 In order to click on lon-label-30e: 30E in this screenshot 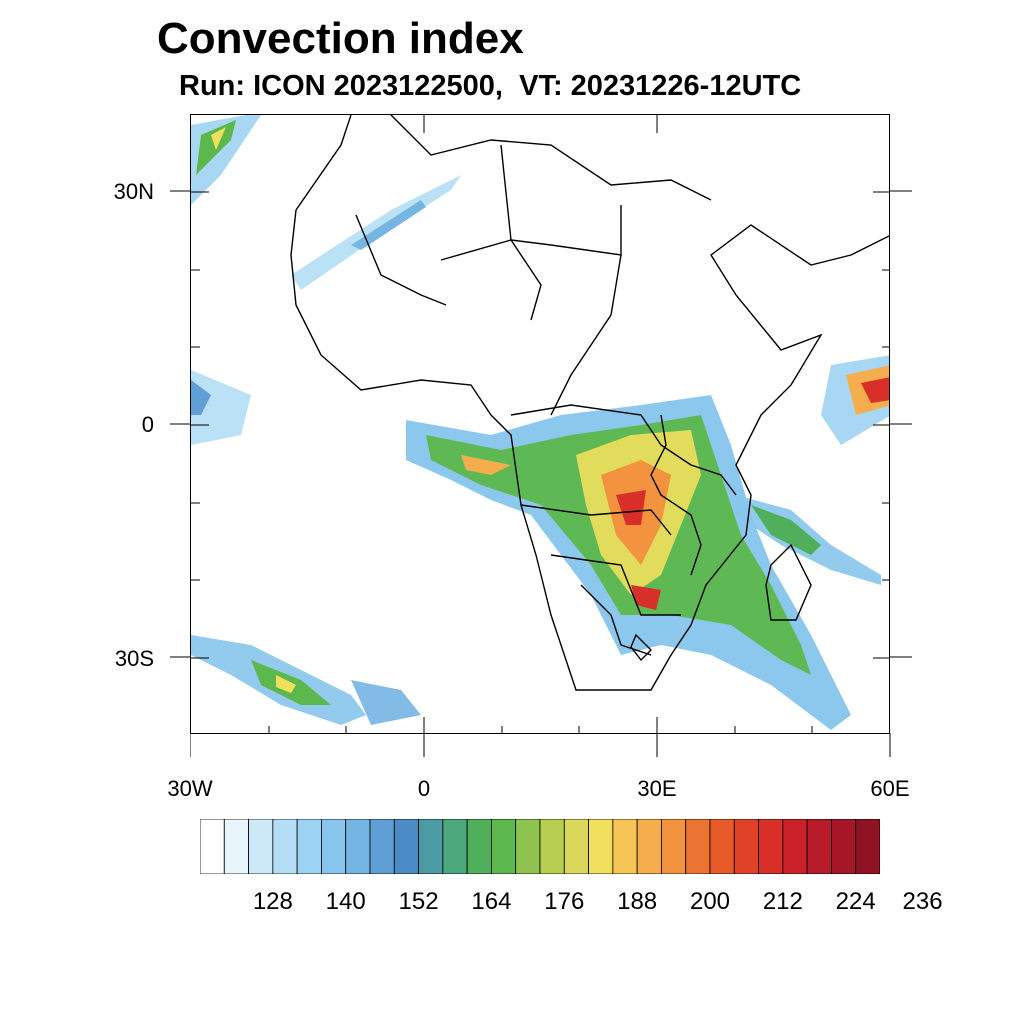, I will do `click(657, 788)`.